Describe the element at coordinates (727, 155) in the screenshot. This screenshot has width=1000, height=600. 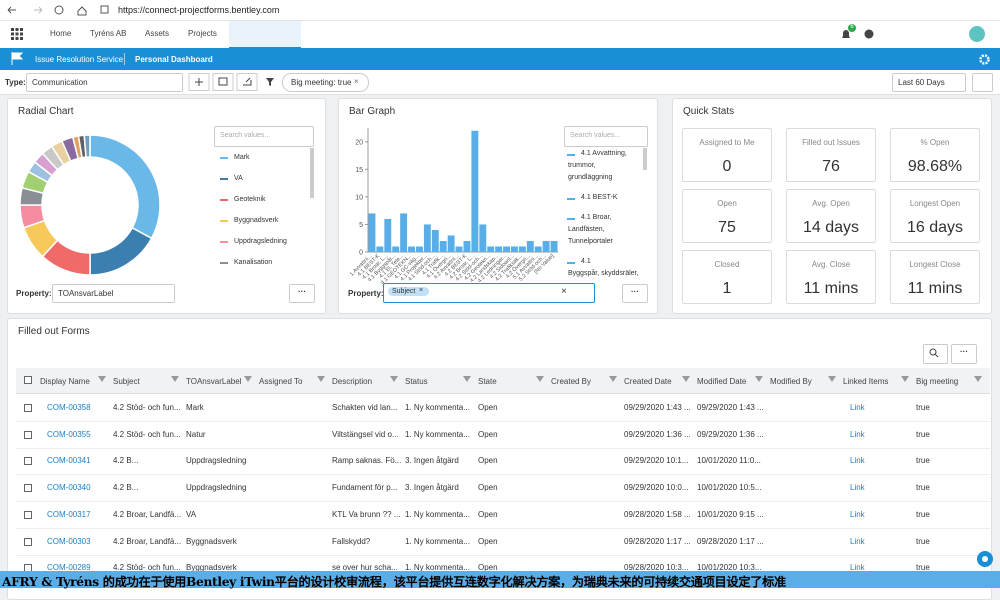
I see `stat-card: Assigned to Me 0` at that location.